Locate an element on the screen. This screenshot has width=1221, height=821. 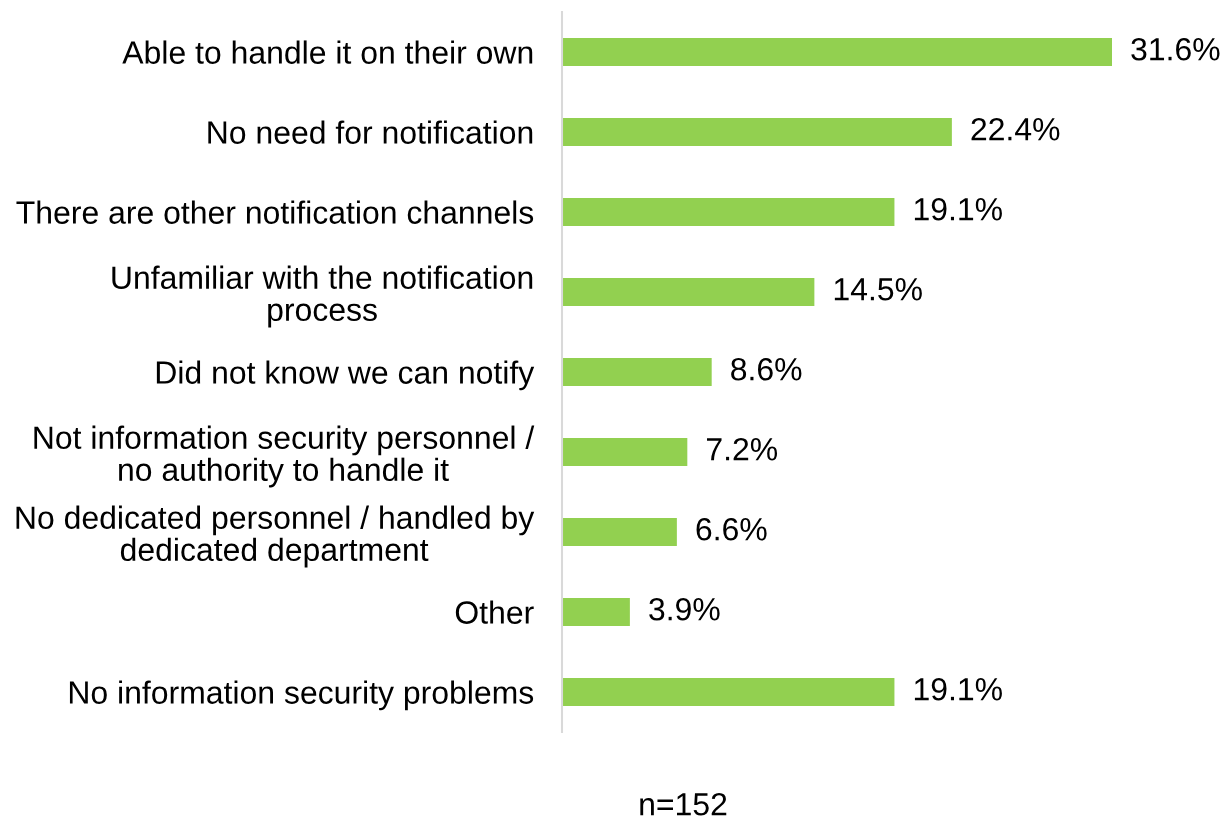
y-tick-label: Did not know we can notify is located at coordinates (345, 375).